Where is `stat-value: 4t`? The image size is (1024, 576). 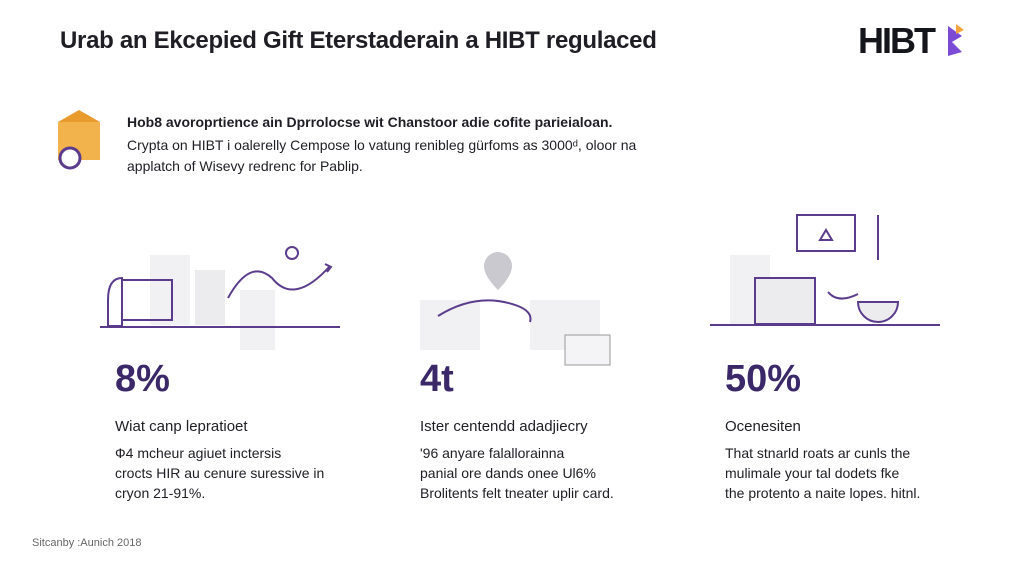 stat-value: 4t is located at coordinates (437, 379).